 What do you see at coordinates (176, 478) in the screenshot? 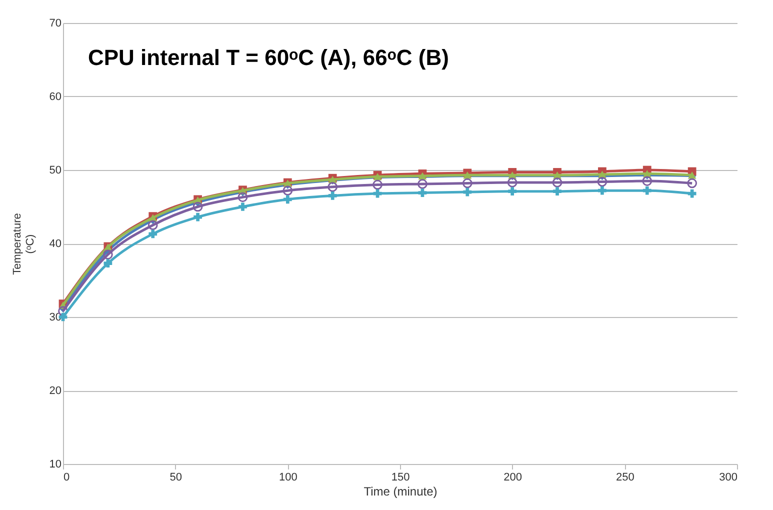
I see `x-tick-label: 50` at bounding box center [176, 478].